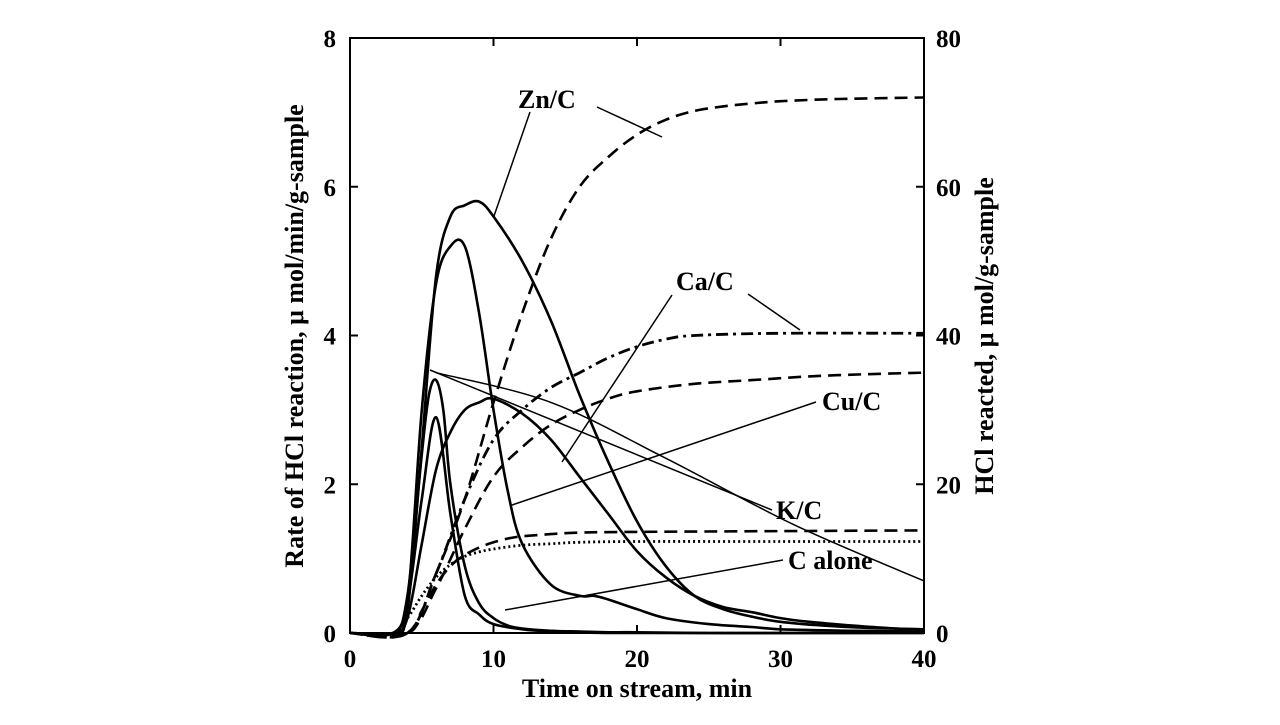  What do you see at coordinates (948, 337) in the screenshot?
I see `y-tick-label-right: 40` at bounding box center [948, 337].